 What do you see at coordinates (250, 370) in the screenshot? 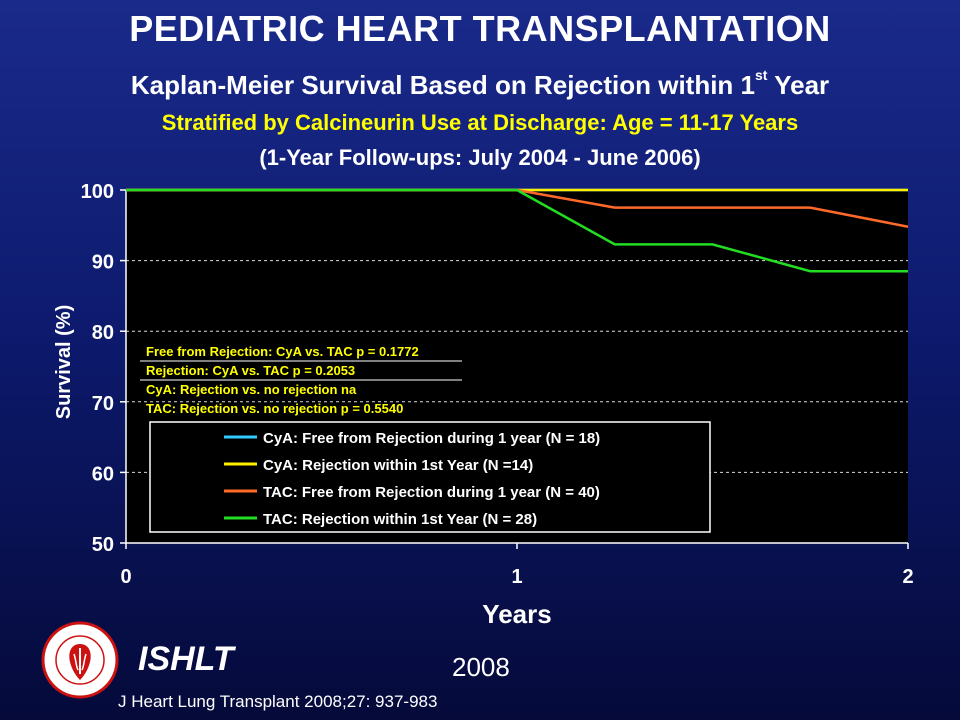
I see `p-value-annotation: Rejection: CyA vs. TAC p = 0.2053` at bounding box center [250, 370].